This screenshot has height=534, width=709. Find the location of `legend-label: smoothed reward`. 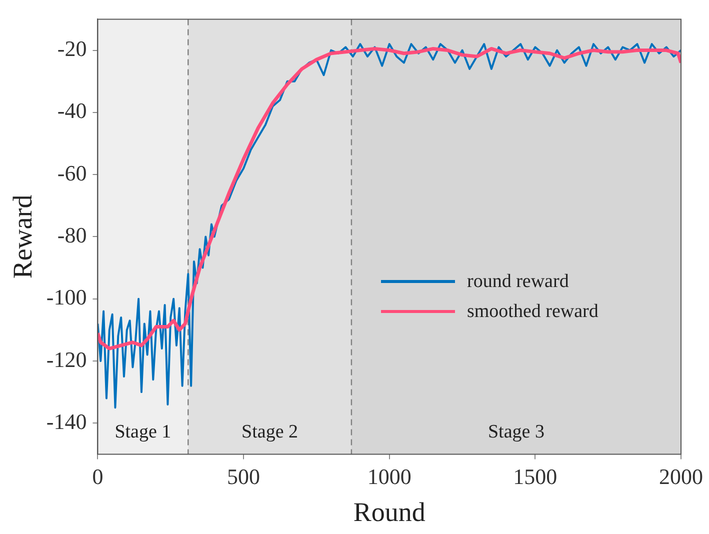

legend-label: smoothed reward is located at coordinates (532, 311).